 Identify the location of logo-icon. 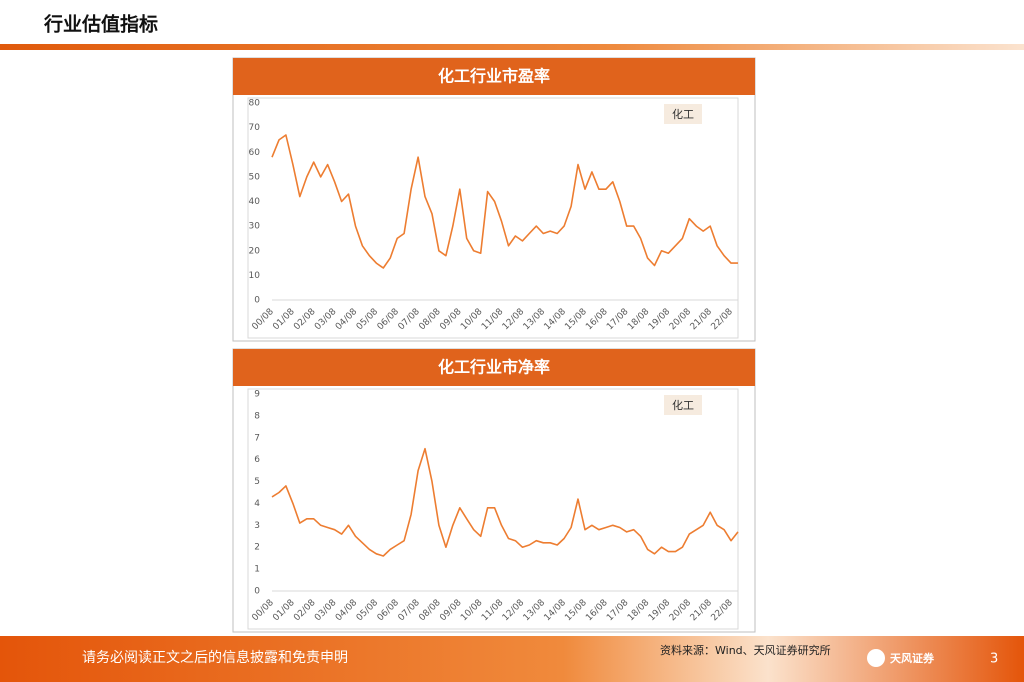
(876, 658).